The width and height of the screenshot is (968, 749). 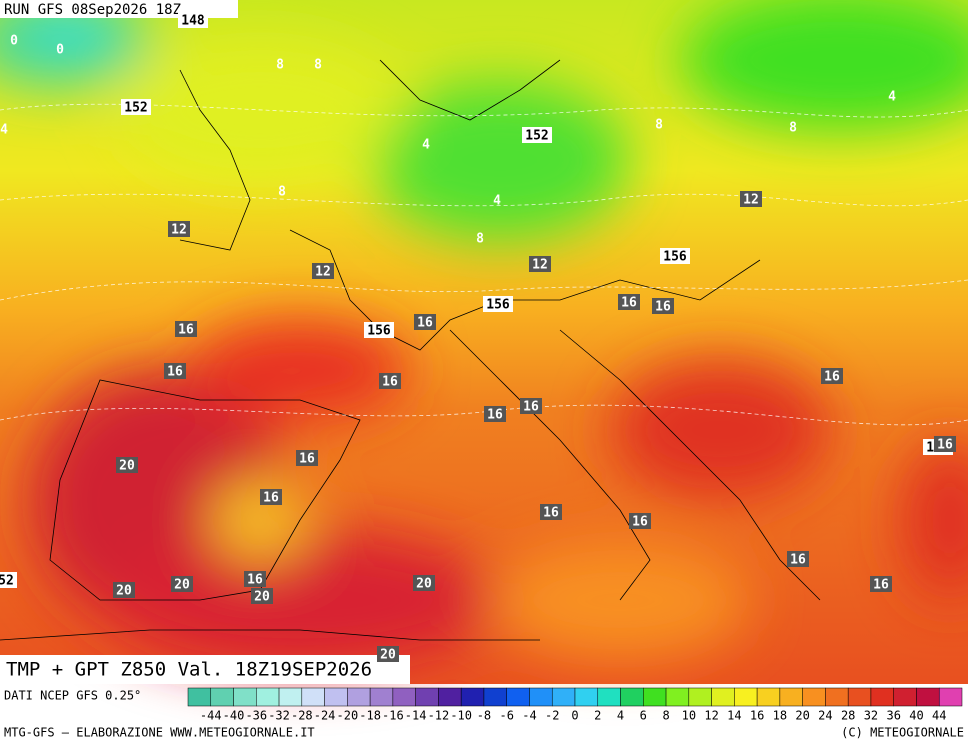 What do you see at coordinates (734, 716) in the screenshot?
I see `colorbar-label: 14` at bounding box center [734, 716].